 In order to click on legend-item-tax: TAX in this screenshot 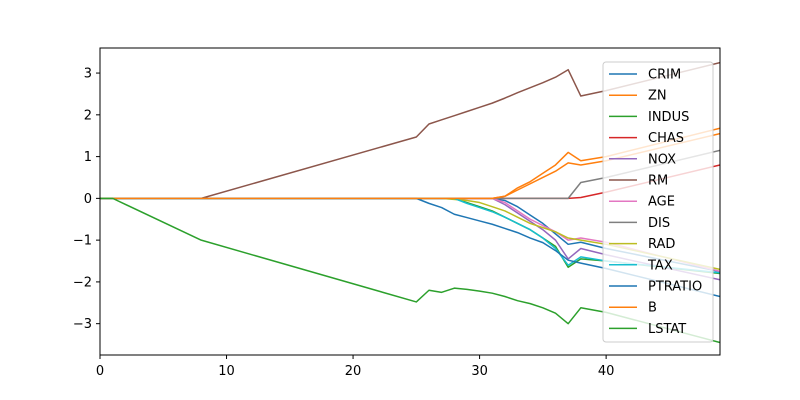, I will do `click(641, 265)`.